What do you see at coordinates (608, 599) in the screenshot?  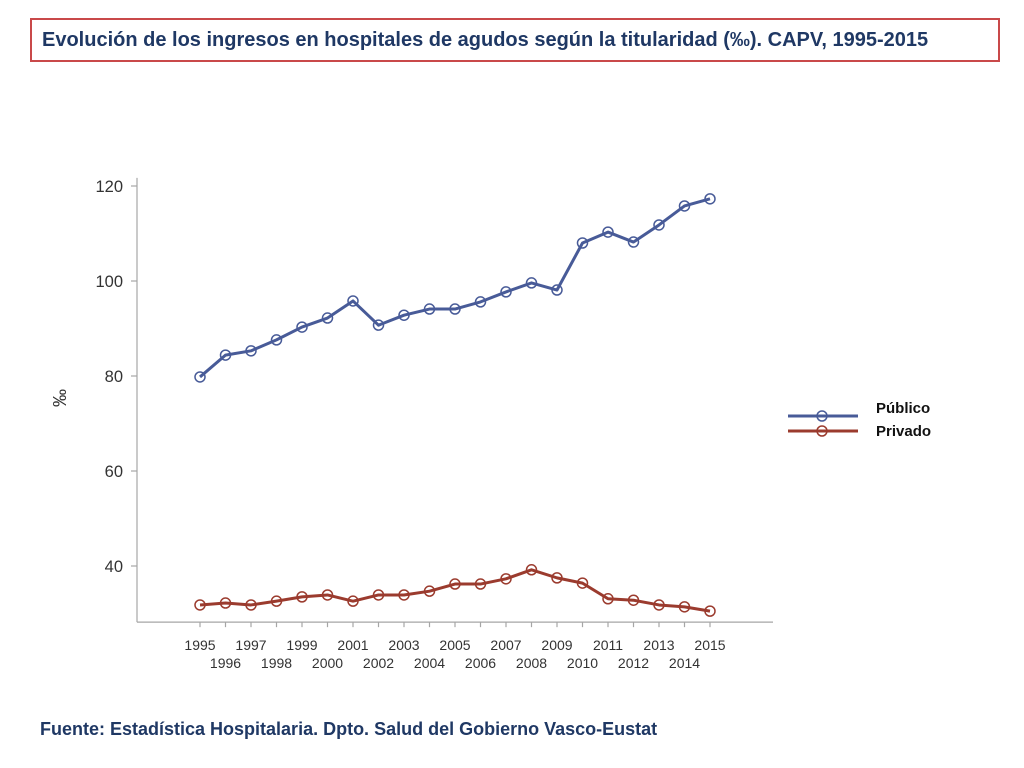 I see `privado-point-2011` at bounding box center [608, 599].